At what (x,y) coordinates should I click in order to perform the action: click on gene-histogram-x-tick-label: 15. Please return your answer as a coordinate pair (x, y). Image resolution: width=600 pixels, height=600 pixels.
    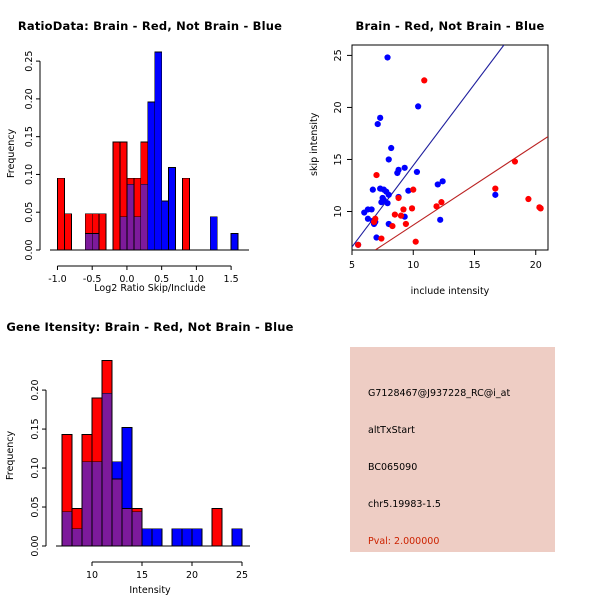
    Looking at the image, I should click on (142, 575).